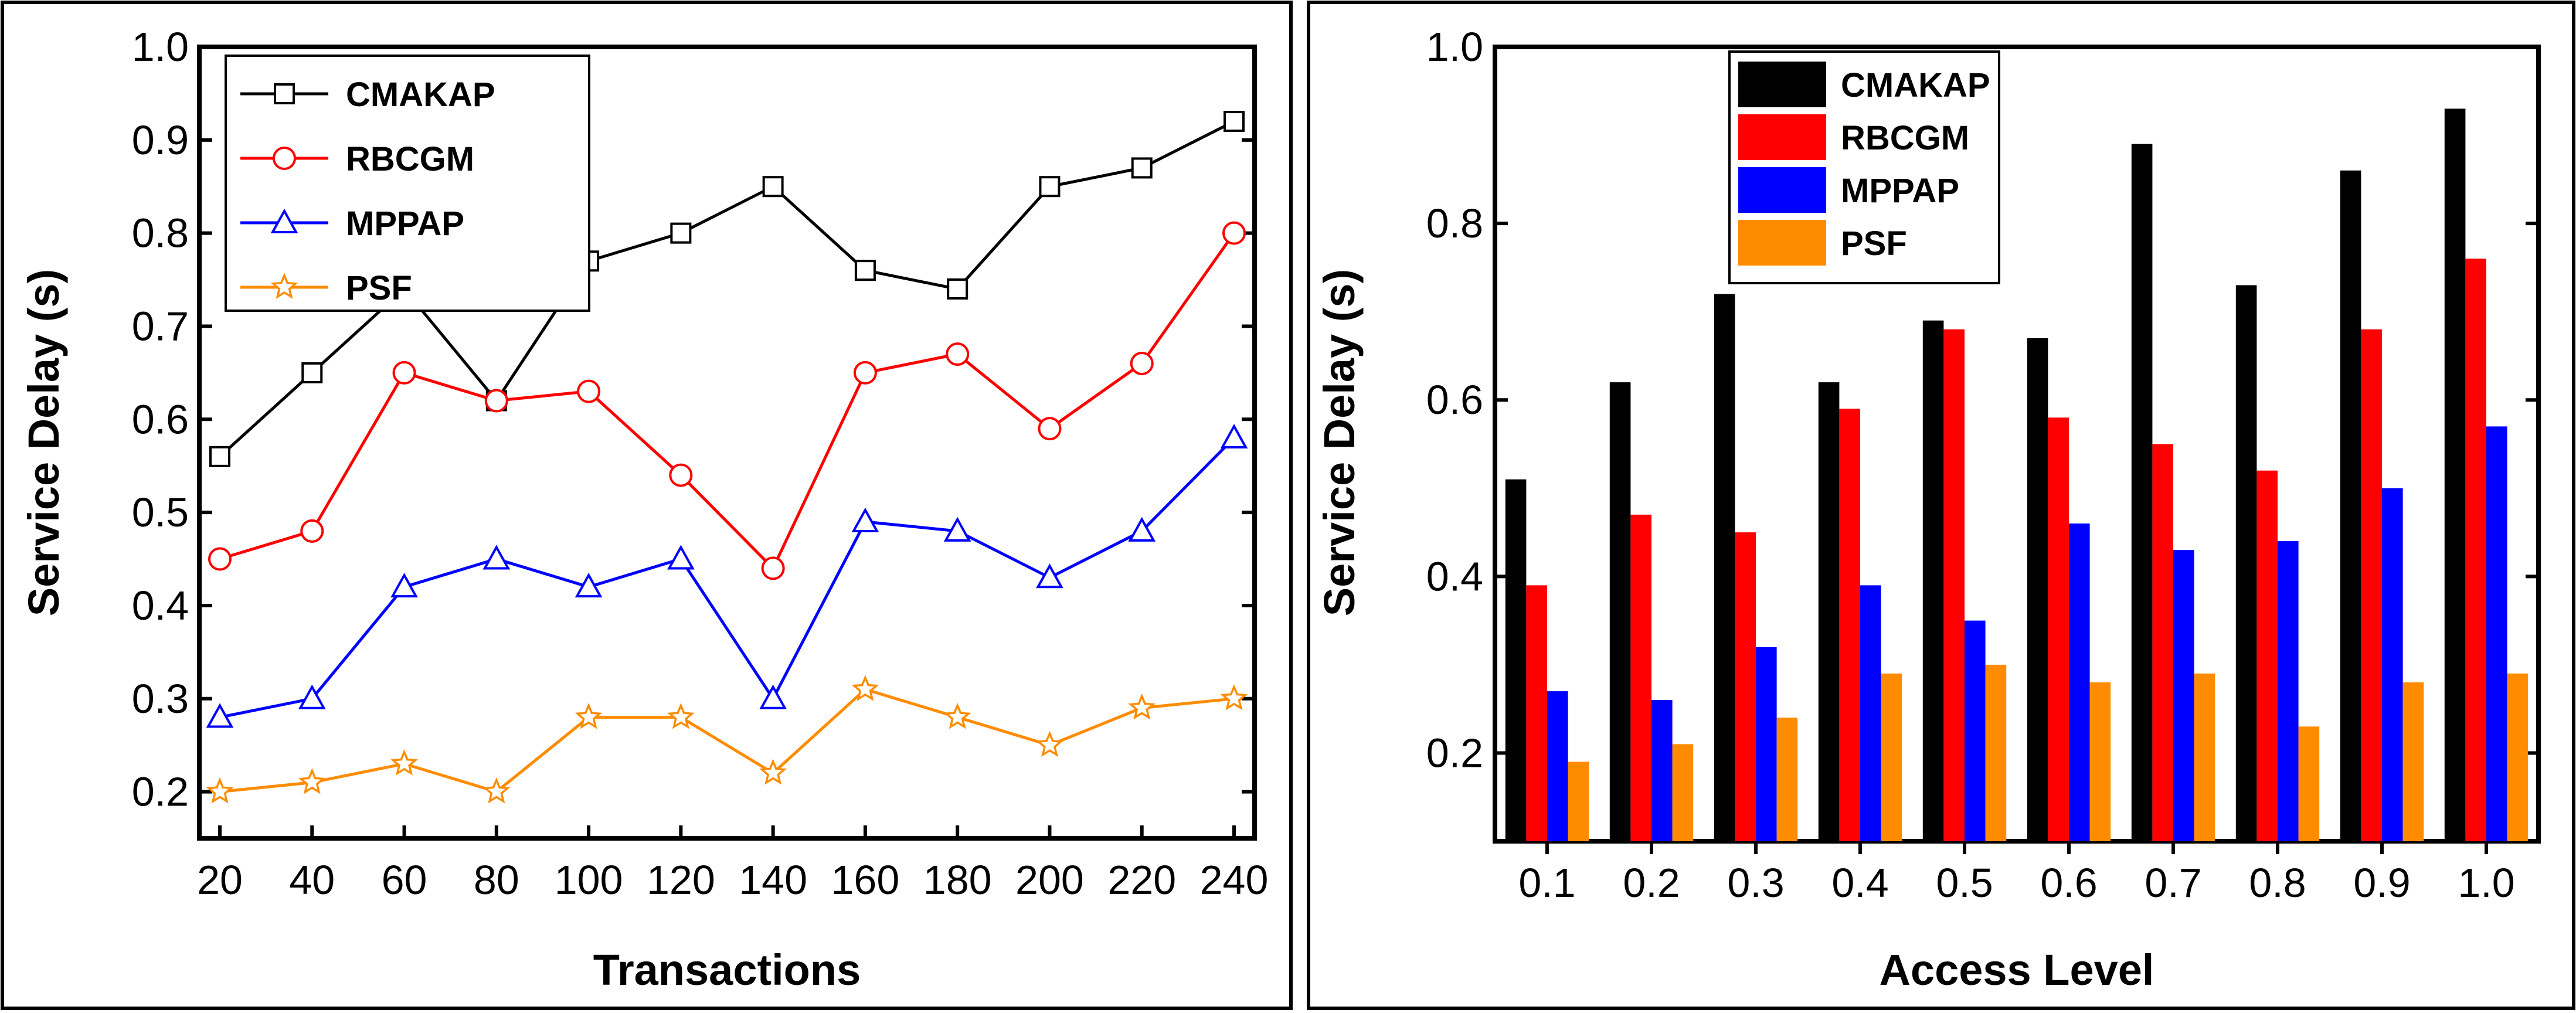 The width and height of the screenshot is (2576, 1013). I want to click on bar-y-tick-label: 0.8, so click(1455, 223).